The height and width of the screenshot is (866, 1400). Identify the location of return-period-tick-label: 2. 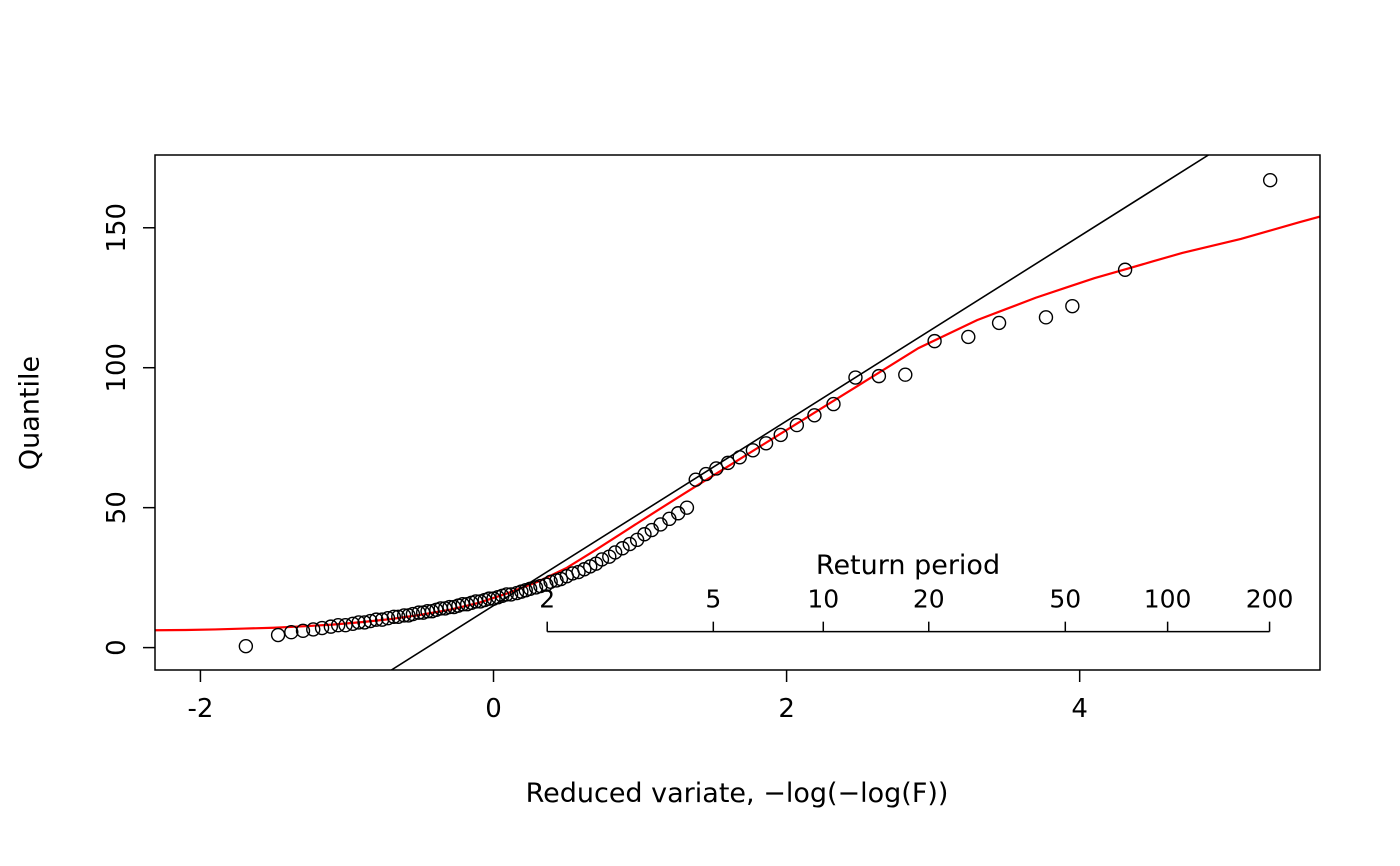
(547, 599).